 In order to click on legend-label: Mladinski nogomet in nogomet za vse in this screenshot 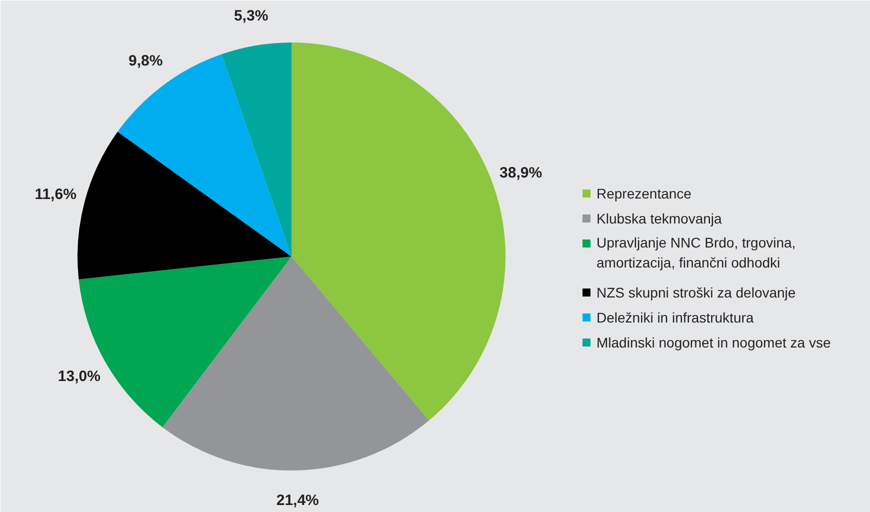, I will do `click(713, 342)`.